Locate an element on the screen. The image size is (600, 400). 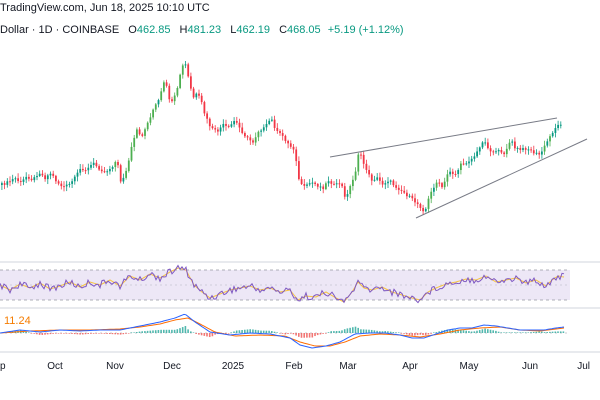
trendline is located at coordinates (501, 178).